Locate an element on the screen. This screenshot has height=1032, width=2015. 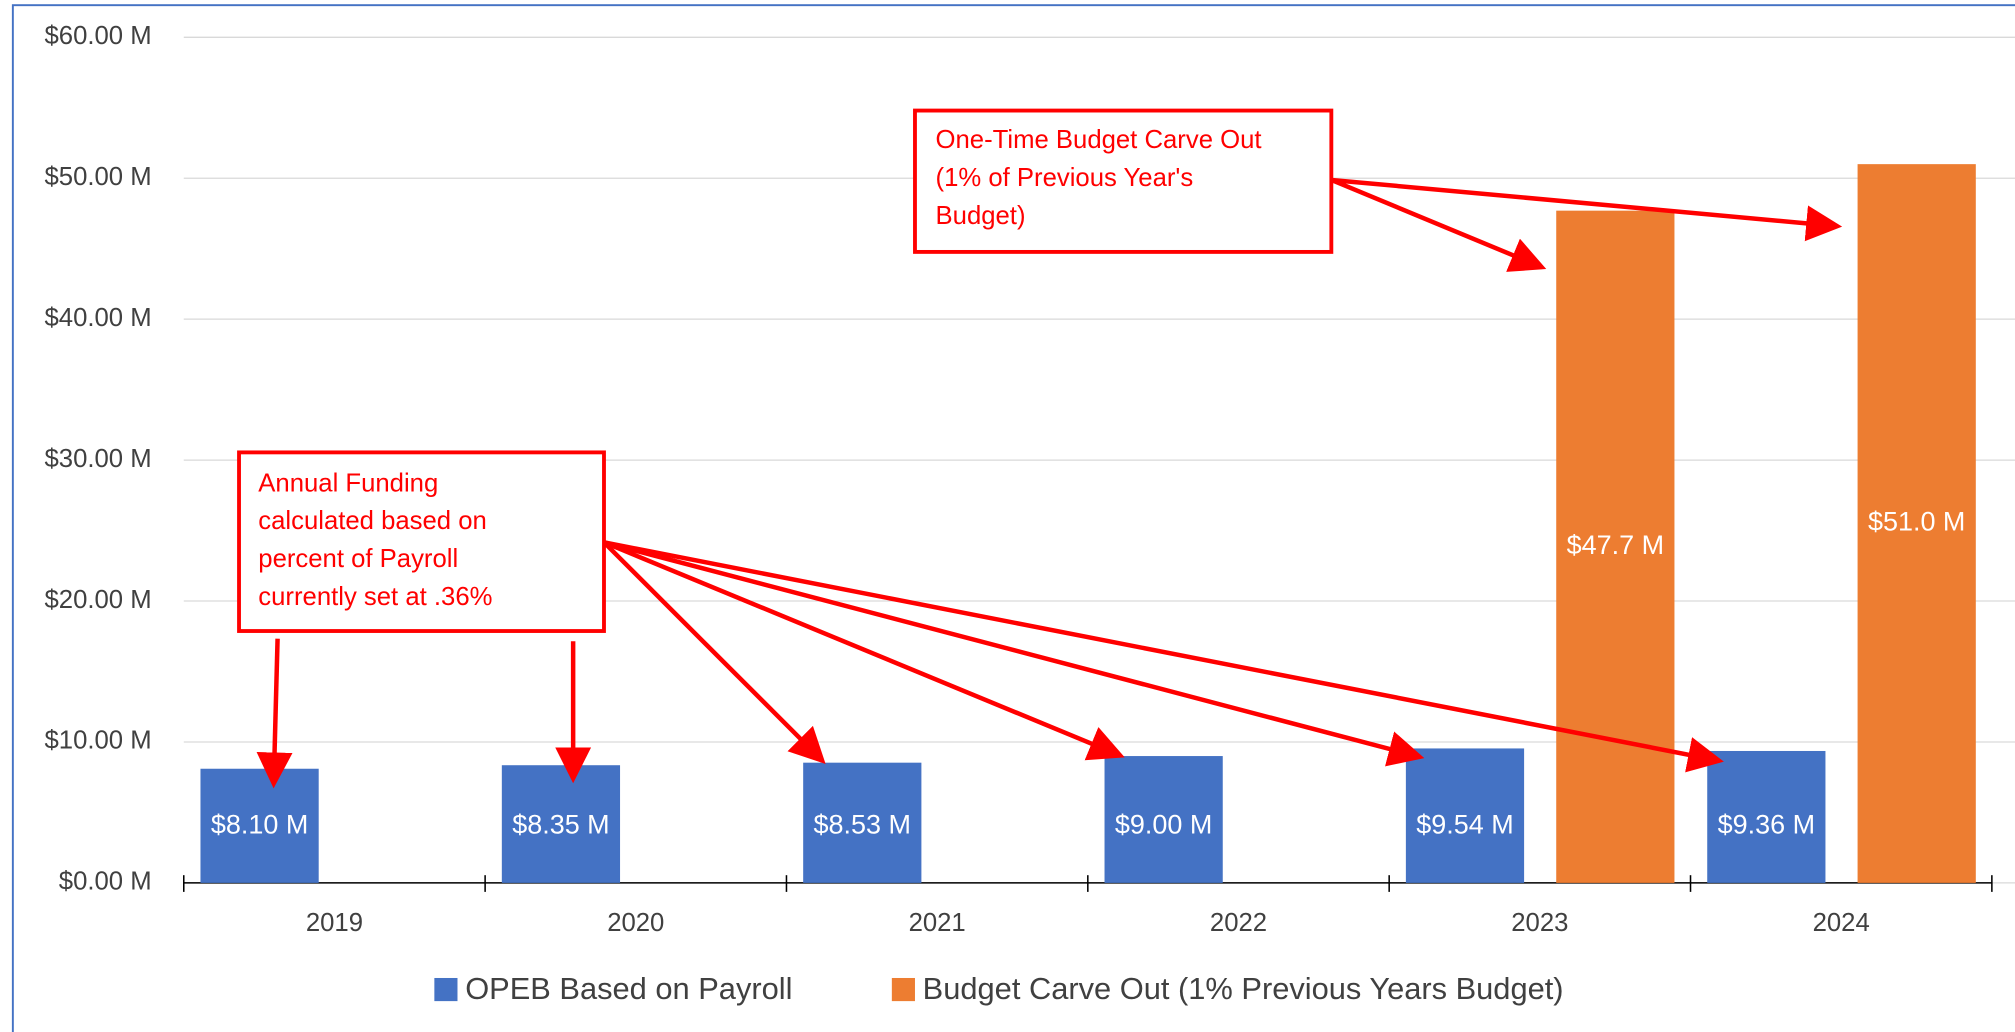
y-tick-label: $50.00 M is located at coordinates (98, 177).